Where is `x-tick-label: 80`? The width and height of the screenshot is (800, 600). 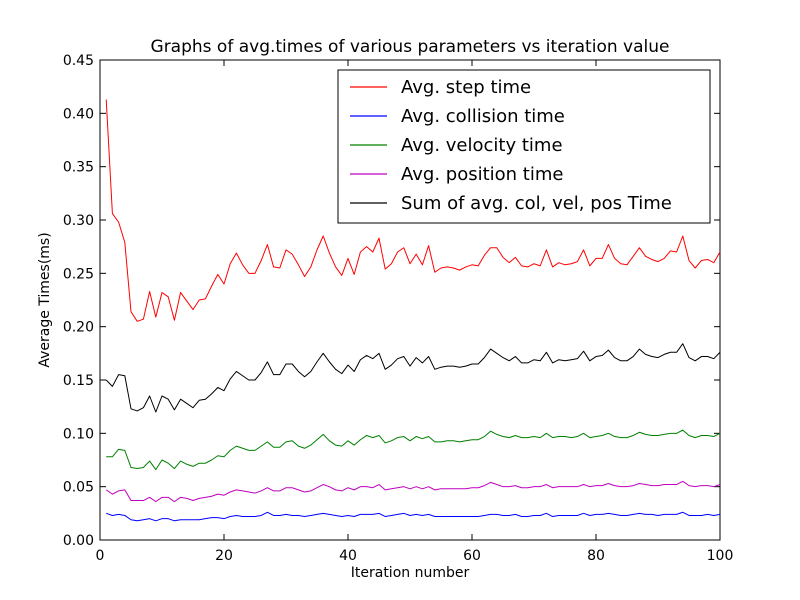 x-tick-label: 80 is located at coordinates (596, 556).